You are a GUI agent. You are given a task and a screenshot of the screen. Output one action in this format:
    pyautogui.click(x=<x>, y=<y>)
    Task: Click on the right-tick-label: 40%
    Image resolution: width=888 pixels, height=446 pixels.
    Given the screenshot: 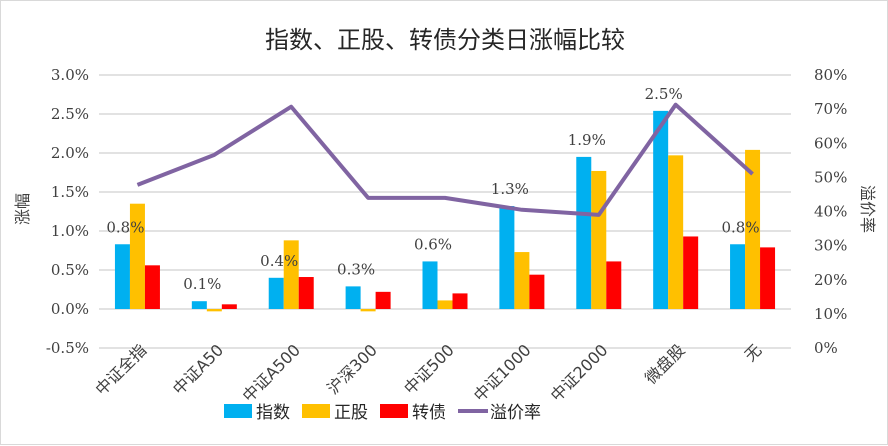 What is the action you would take?
    pyautogui.click(x=830, y=212)
    